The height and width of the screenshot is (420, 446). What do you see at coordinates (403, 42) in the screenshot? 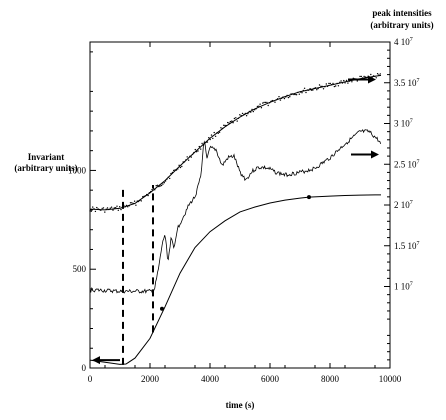
I see `y-right-tick-label: 4 107` at bounding box center [403, 42].